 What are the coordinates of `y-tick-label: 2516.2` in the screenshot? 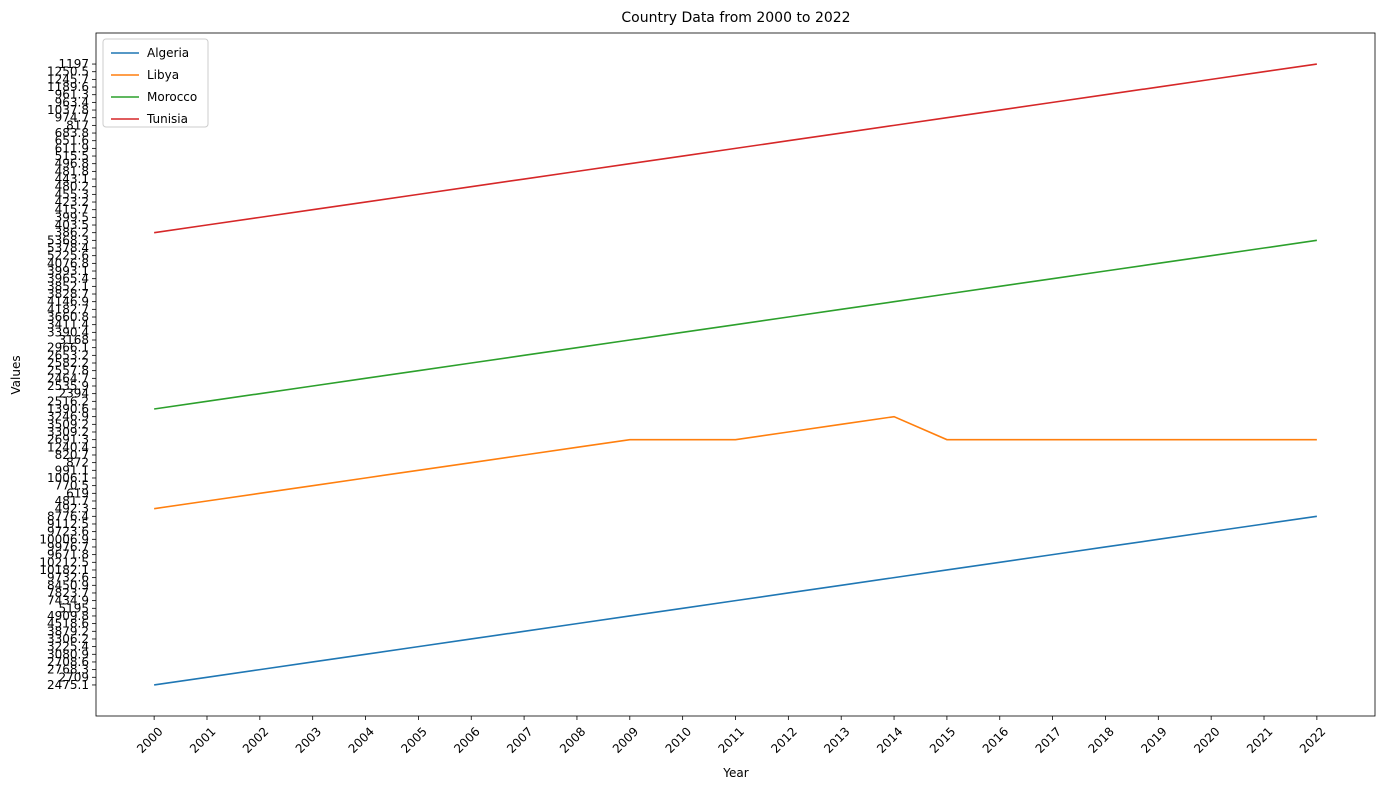 It's located at (68, 401).